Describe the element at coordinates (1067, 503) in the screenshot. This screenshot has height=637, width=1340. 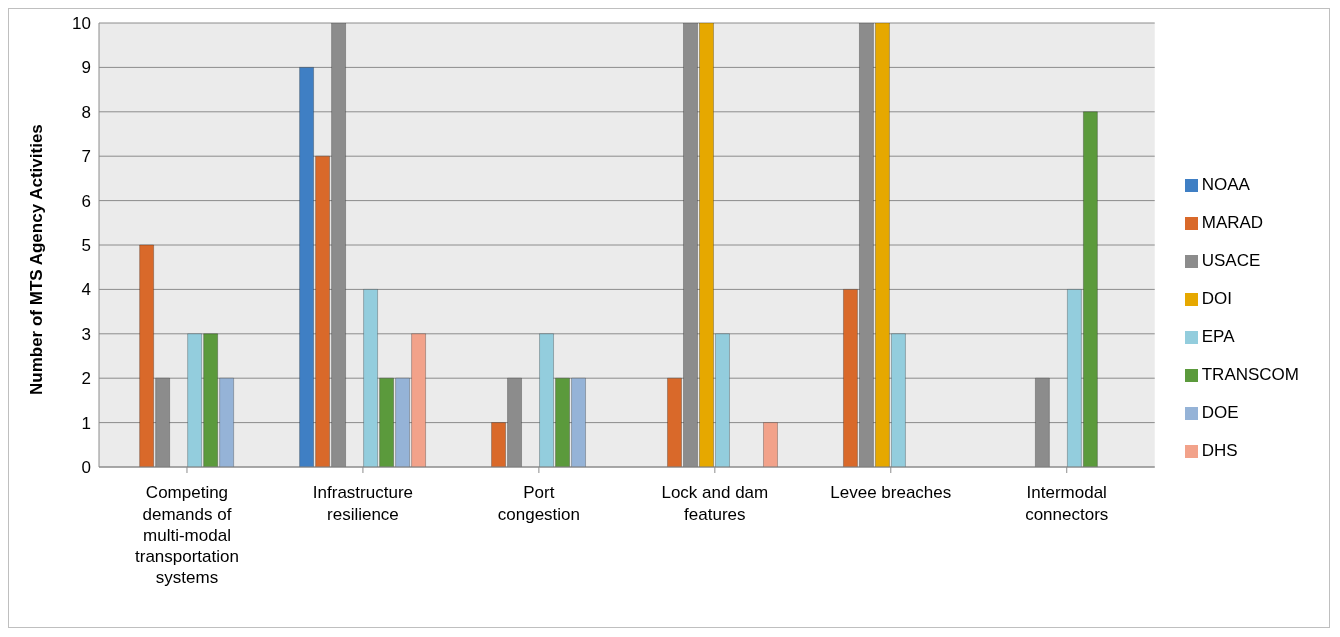
I see `x-tick-label: Intermodal connectors` at that location.